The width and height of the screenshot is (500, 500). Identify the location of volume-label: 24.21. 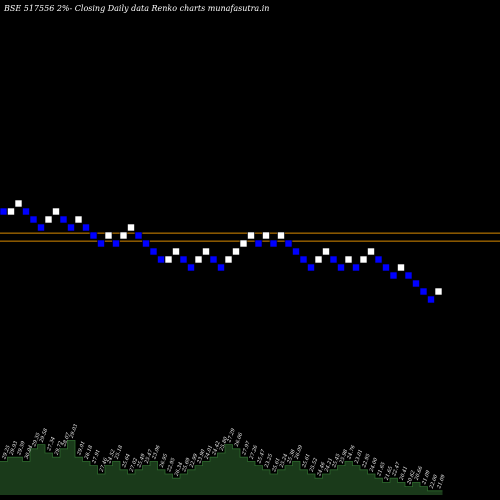
(328, 465).